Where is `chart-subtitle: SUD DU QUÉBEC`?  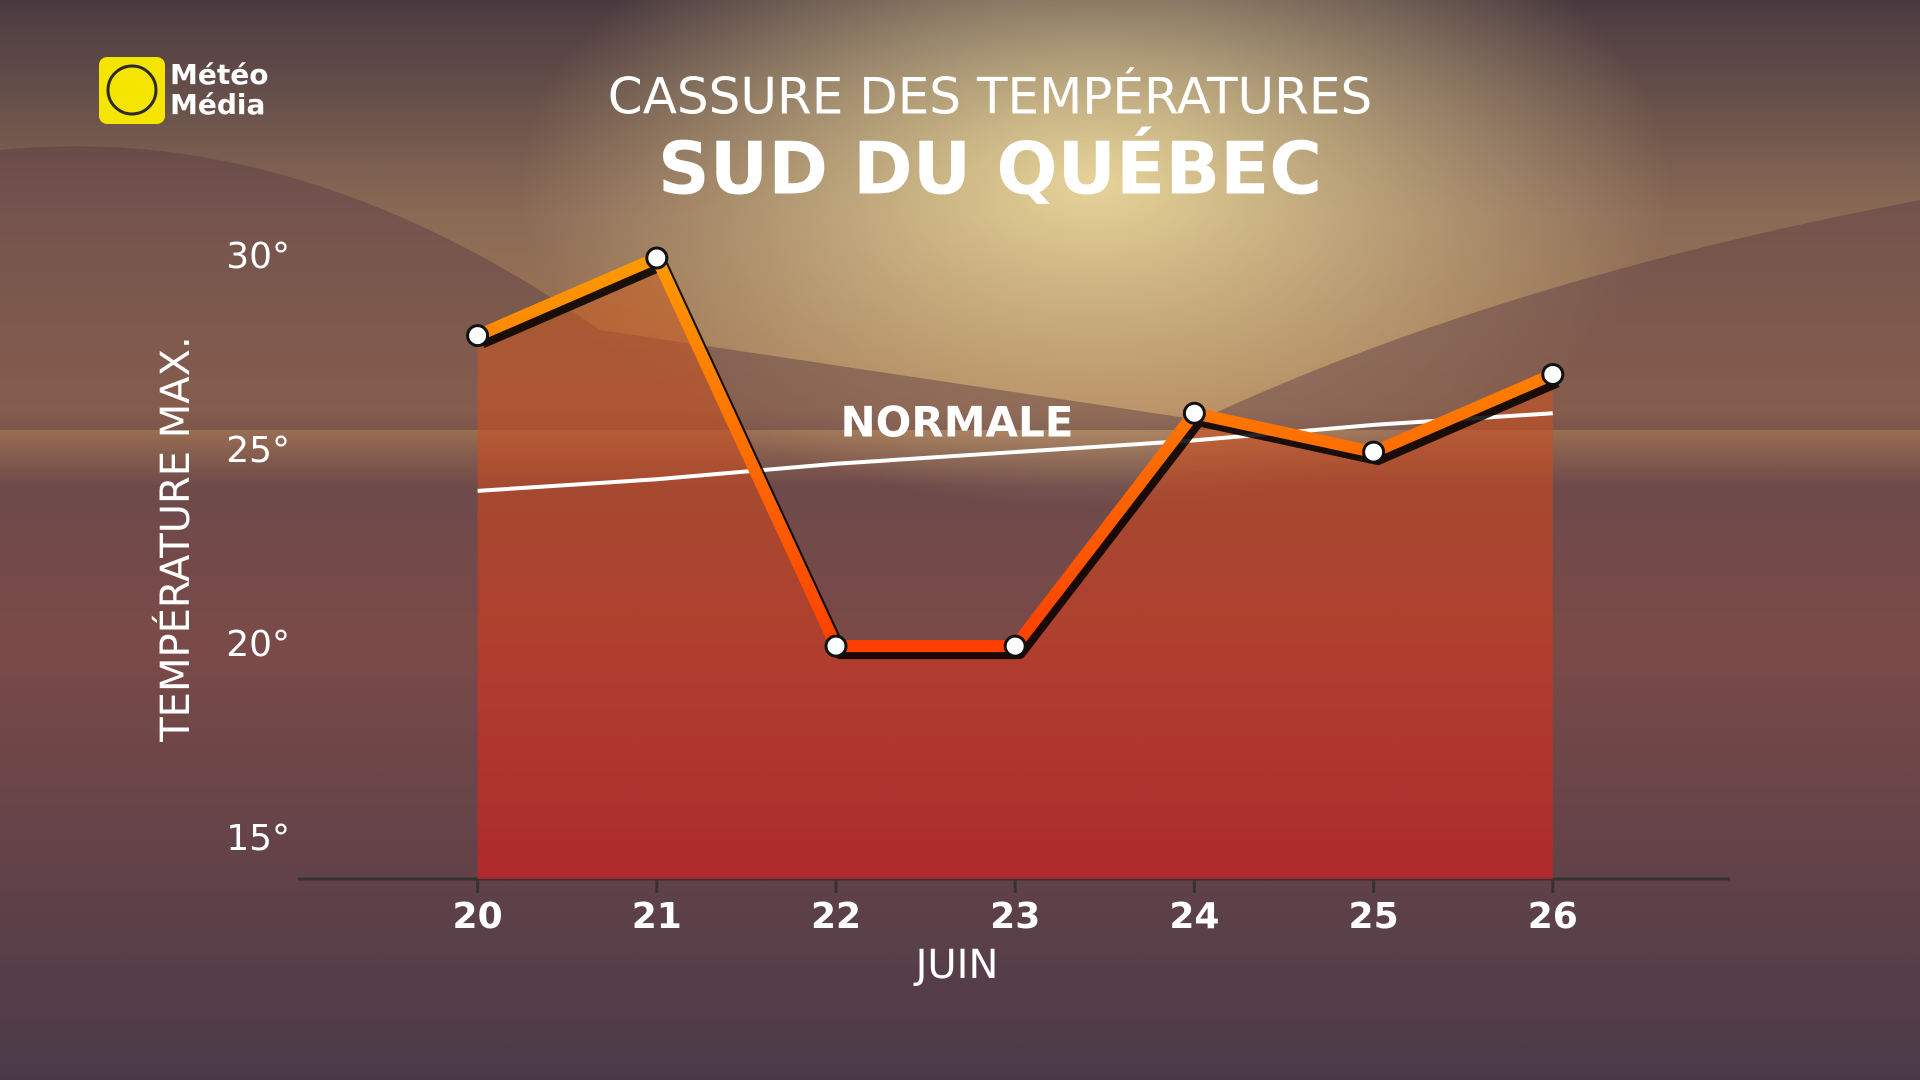
chart-subtitle: SUD DU QUÉBEC is located at coordinates (990, 169).